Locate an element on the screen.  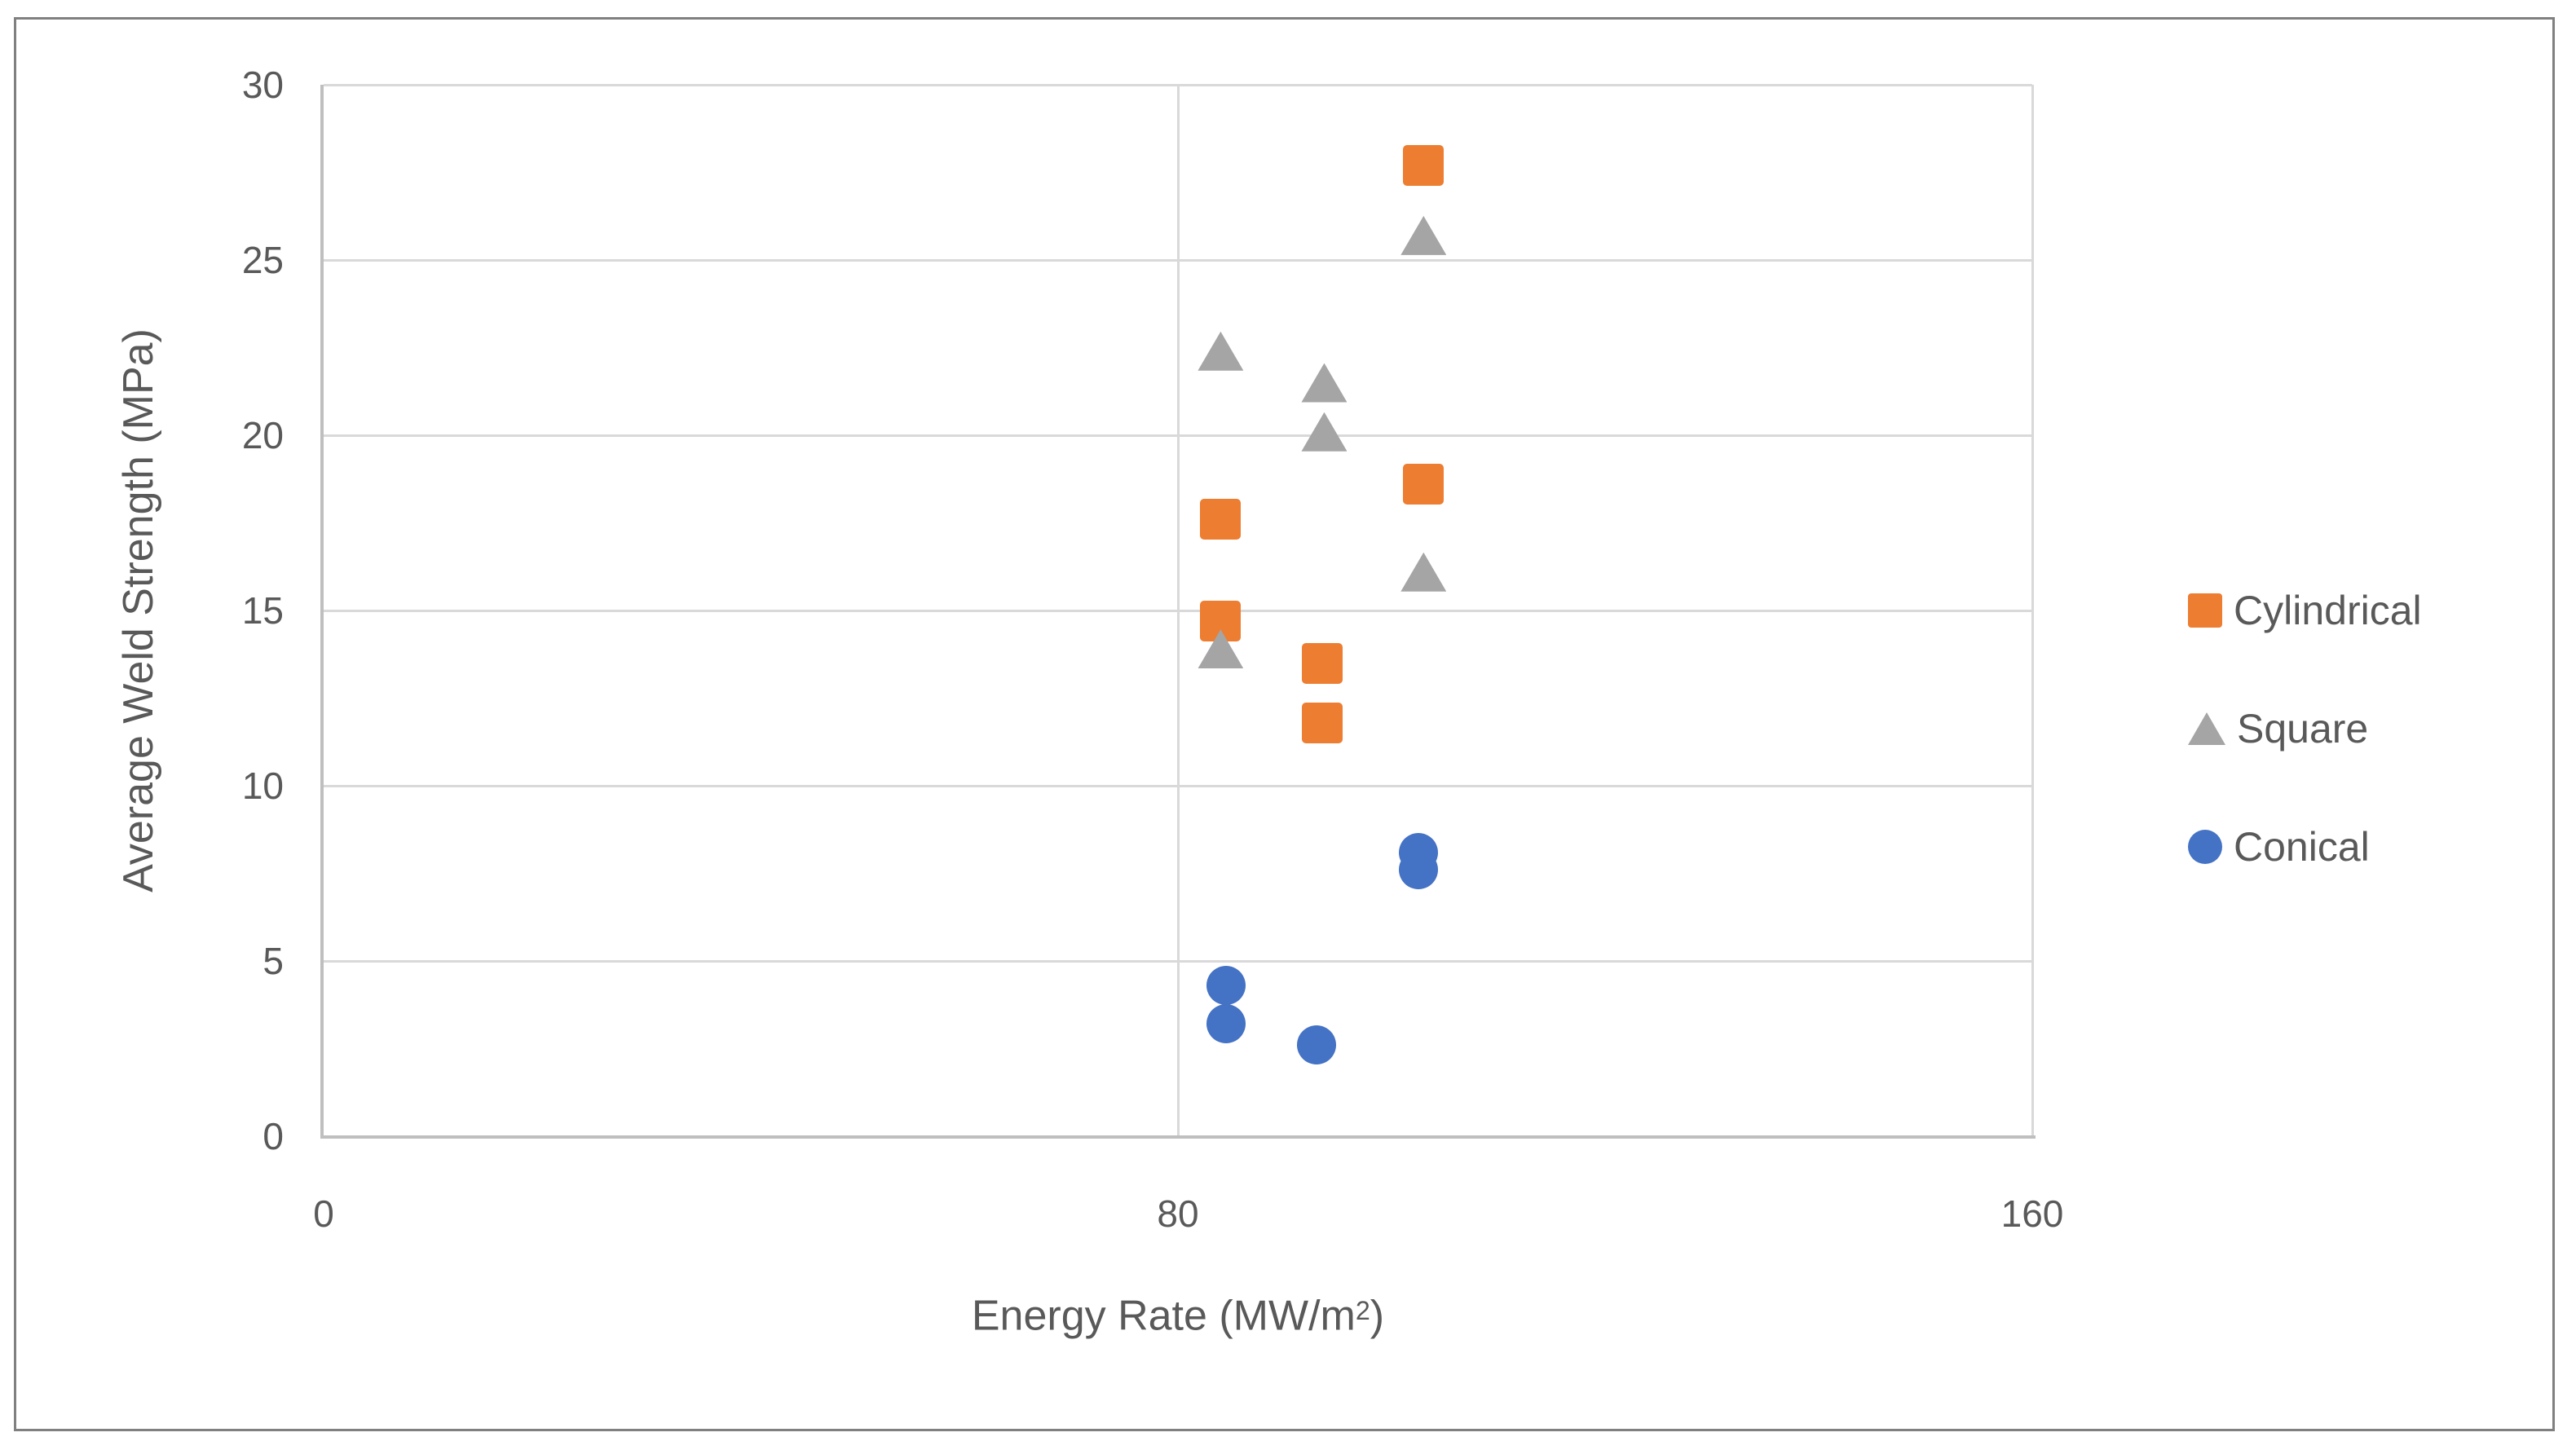
x-axis-title: Energy Rate (MW/m2) is located at coordinates (1178, 1313).